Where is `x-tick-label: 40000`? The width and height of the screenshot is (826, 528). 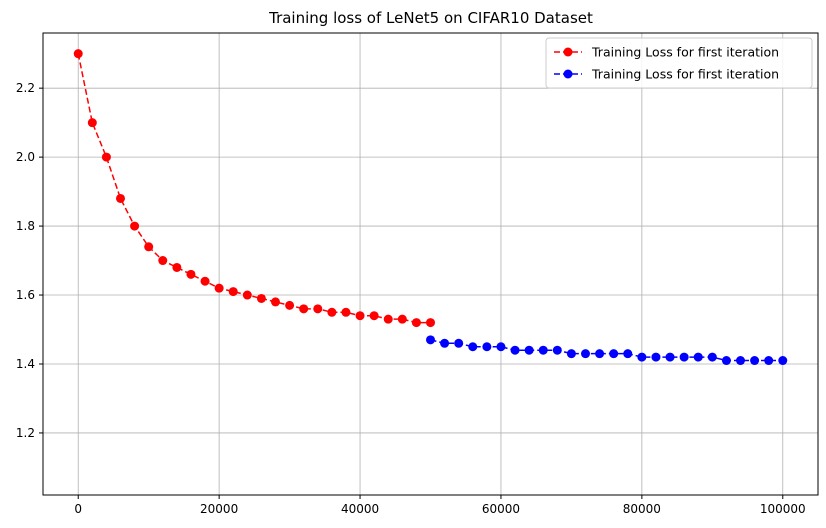 x-tick-label: 40000 is located at coordinates (360, 509).